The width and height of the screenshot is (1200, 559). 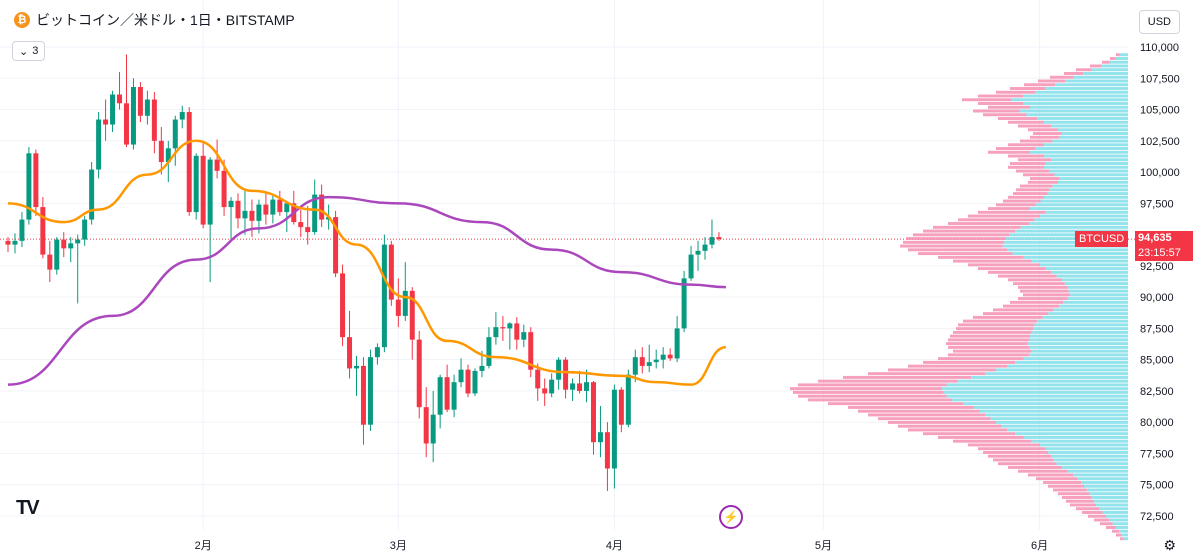 What do you see at coordinates (1169, 545) in the screenshot?
I see `settings-icon: ⚙` at bounding box center [1169, 545].